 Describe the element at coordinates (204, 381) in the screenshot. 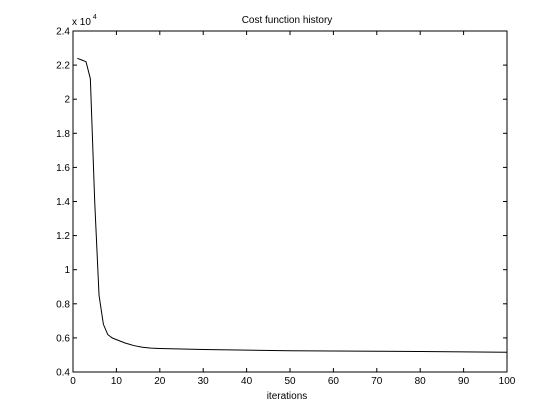

I see `x-tick-label: 30` at that location.